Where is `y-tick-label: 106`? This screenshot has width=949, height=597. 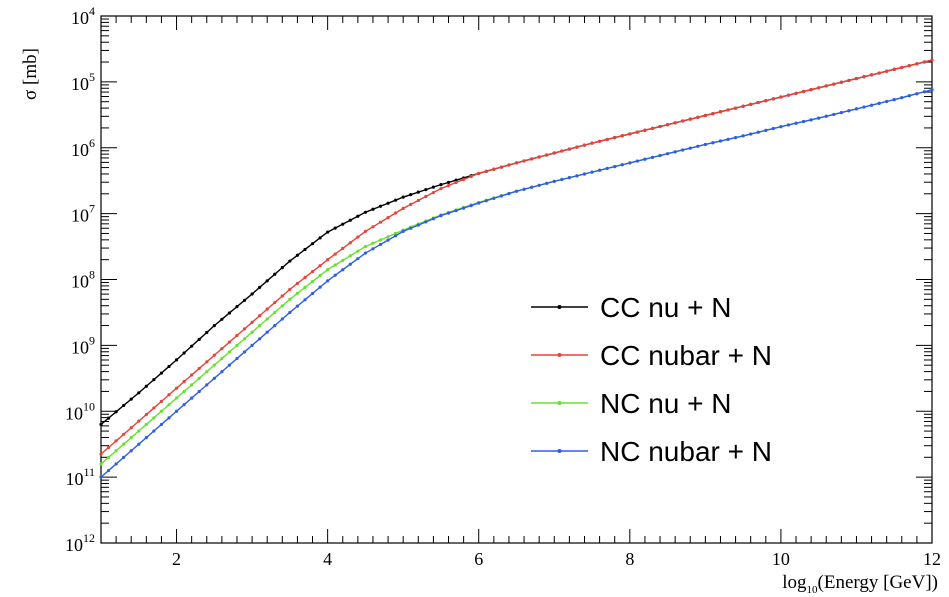 y-tick-label: 106 is located at coordinates (83, 148).